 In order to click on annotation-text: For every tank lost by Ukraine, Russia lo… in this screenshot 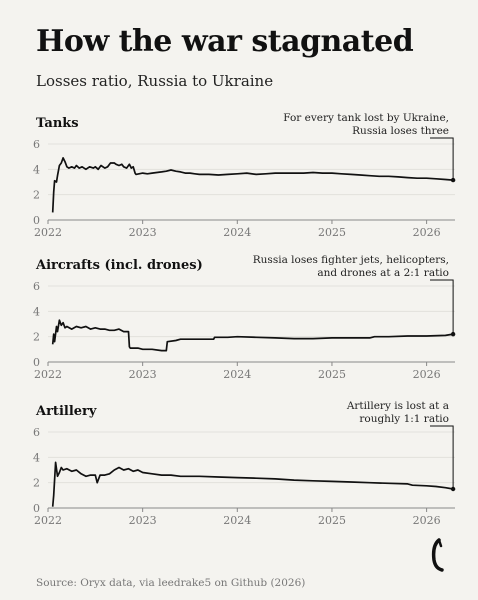, I will do `click(366, 124)`.